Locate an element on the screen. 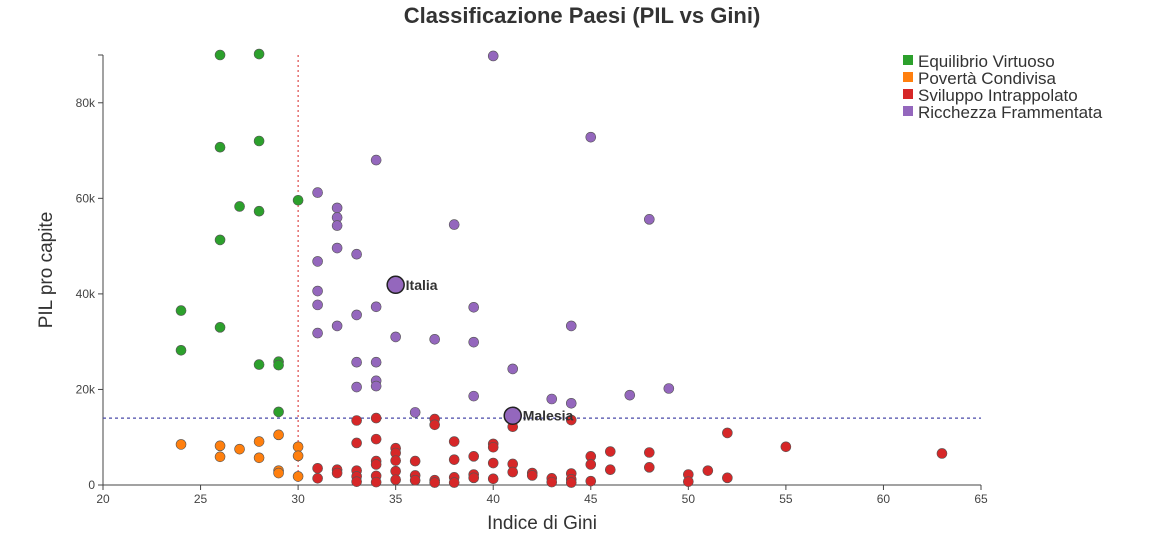 The width and height of the screenshot is (1164, 545). highlight-label: Malesia is located at coordinates (548, 416).